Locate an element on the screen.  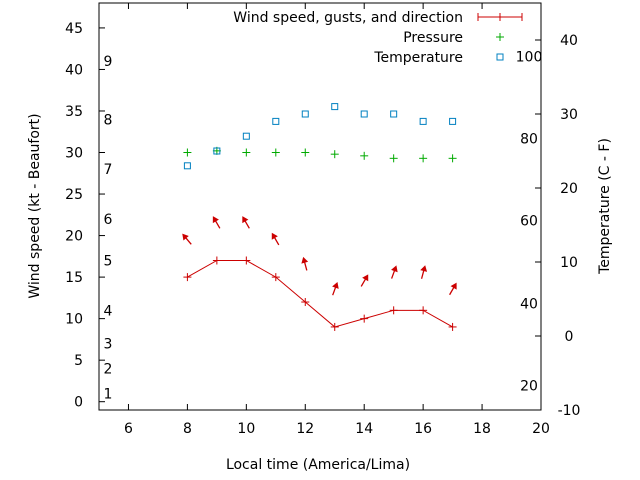
y2-tick-label: 40 is located at coordinates (569, 41).